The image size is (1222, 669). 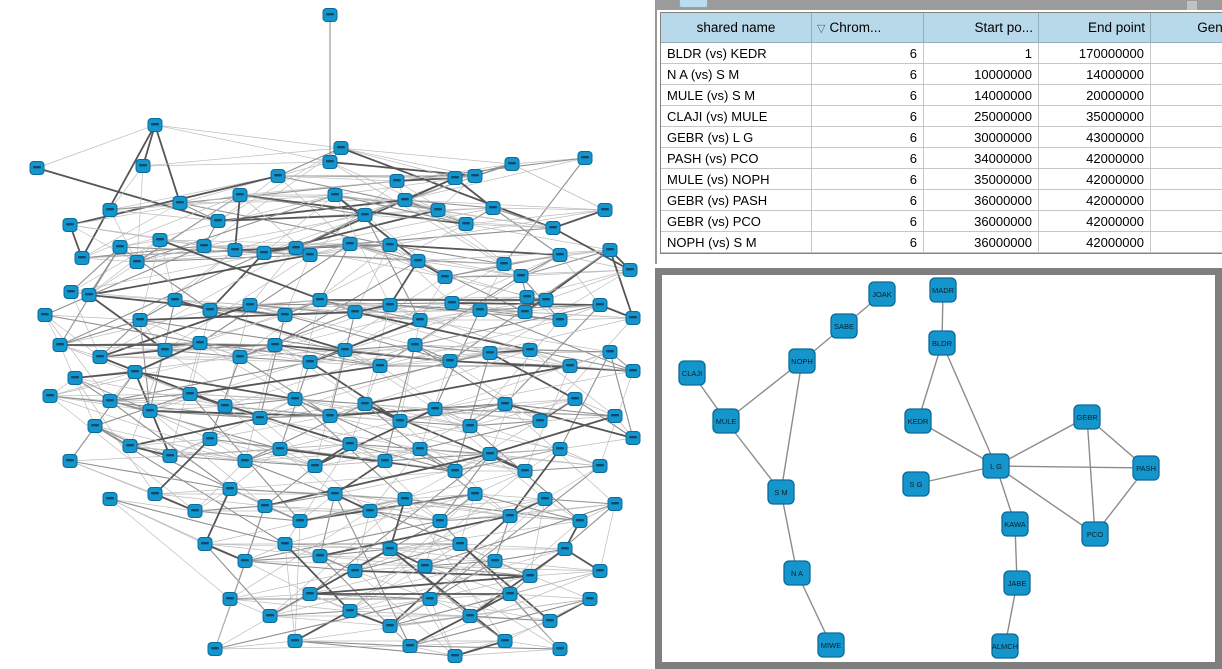 I want to click on network-node: SABE, so click(x=844, y=326).